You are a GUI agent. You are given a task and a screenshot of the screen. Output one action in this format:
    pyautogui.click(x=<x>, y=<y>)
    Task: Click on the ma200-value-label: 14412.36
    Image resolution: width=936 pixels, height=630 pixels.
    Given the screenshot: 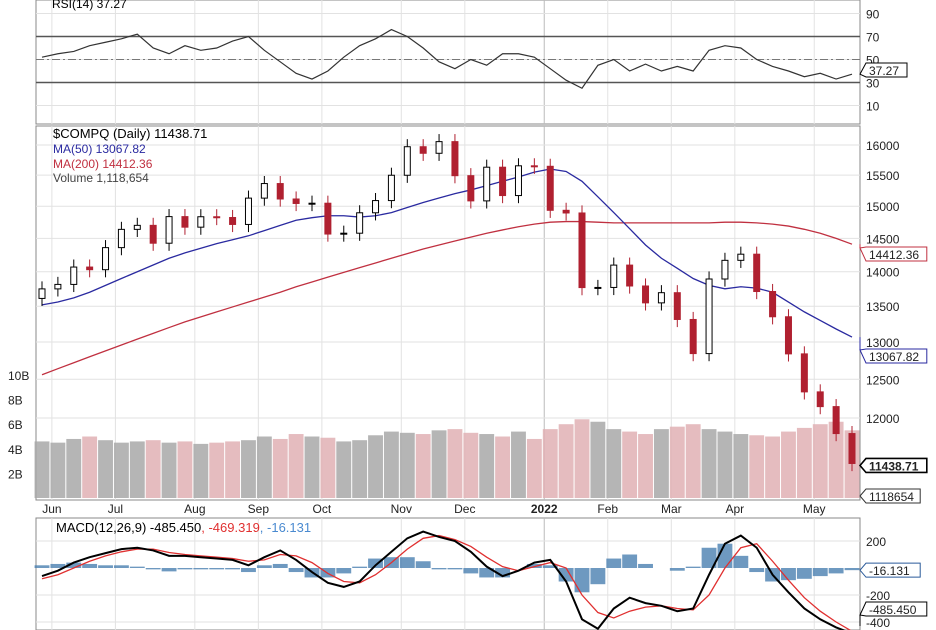 What is the action you would take?
    pyautogui.click(x=894, y=255)
    